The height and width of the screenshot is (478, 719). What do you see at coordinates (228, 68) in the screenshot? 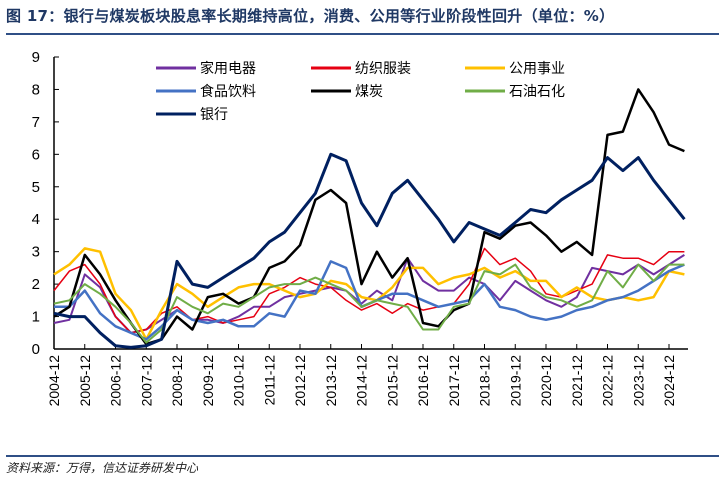
I see `legend-label: 家用电器` at bounding box center [228, 68].